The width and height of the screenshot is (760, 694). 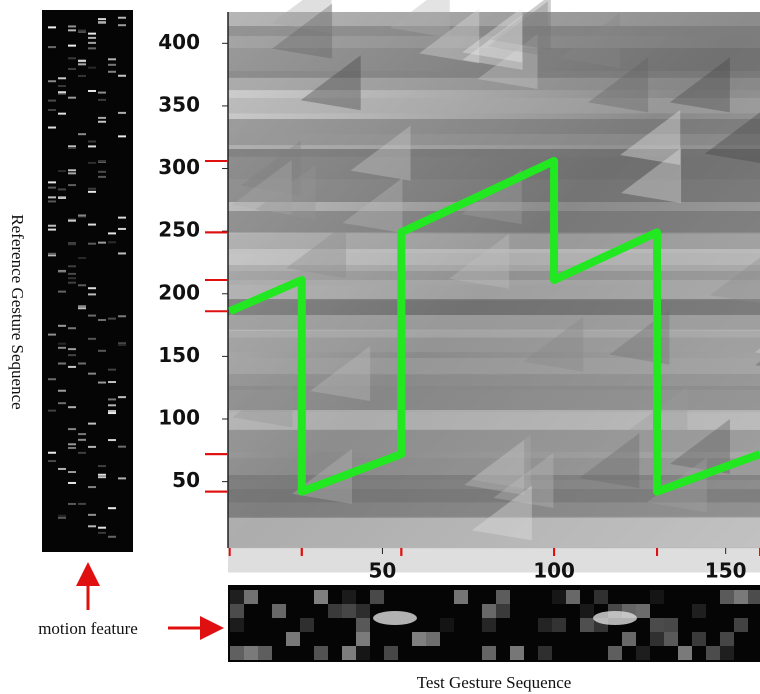 What do you see at coordinates (494, 682) in the screenshot?
I see `x-axis-label: Test Gesture Sequence` at bounding box center [494, 682].